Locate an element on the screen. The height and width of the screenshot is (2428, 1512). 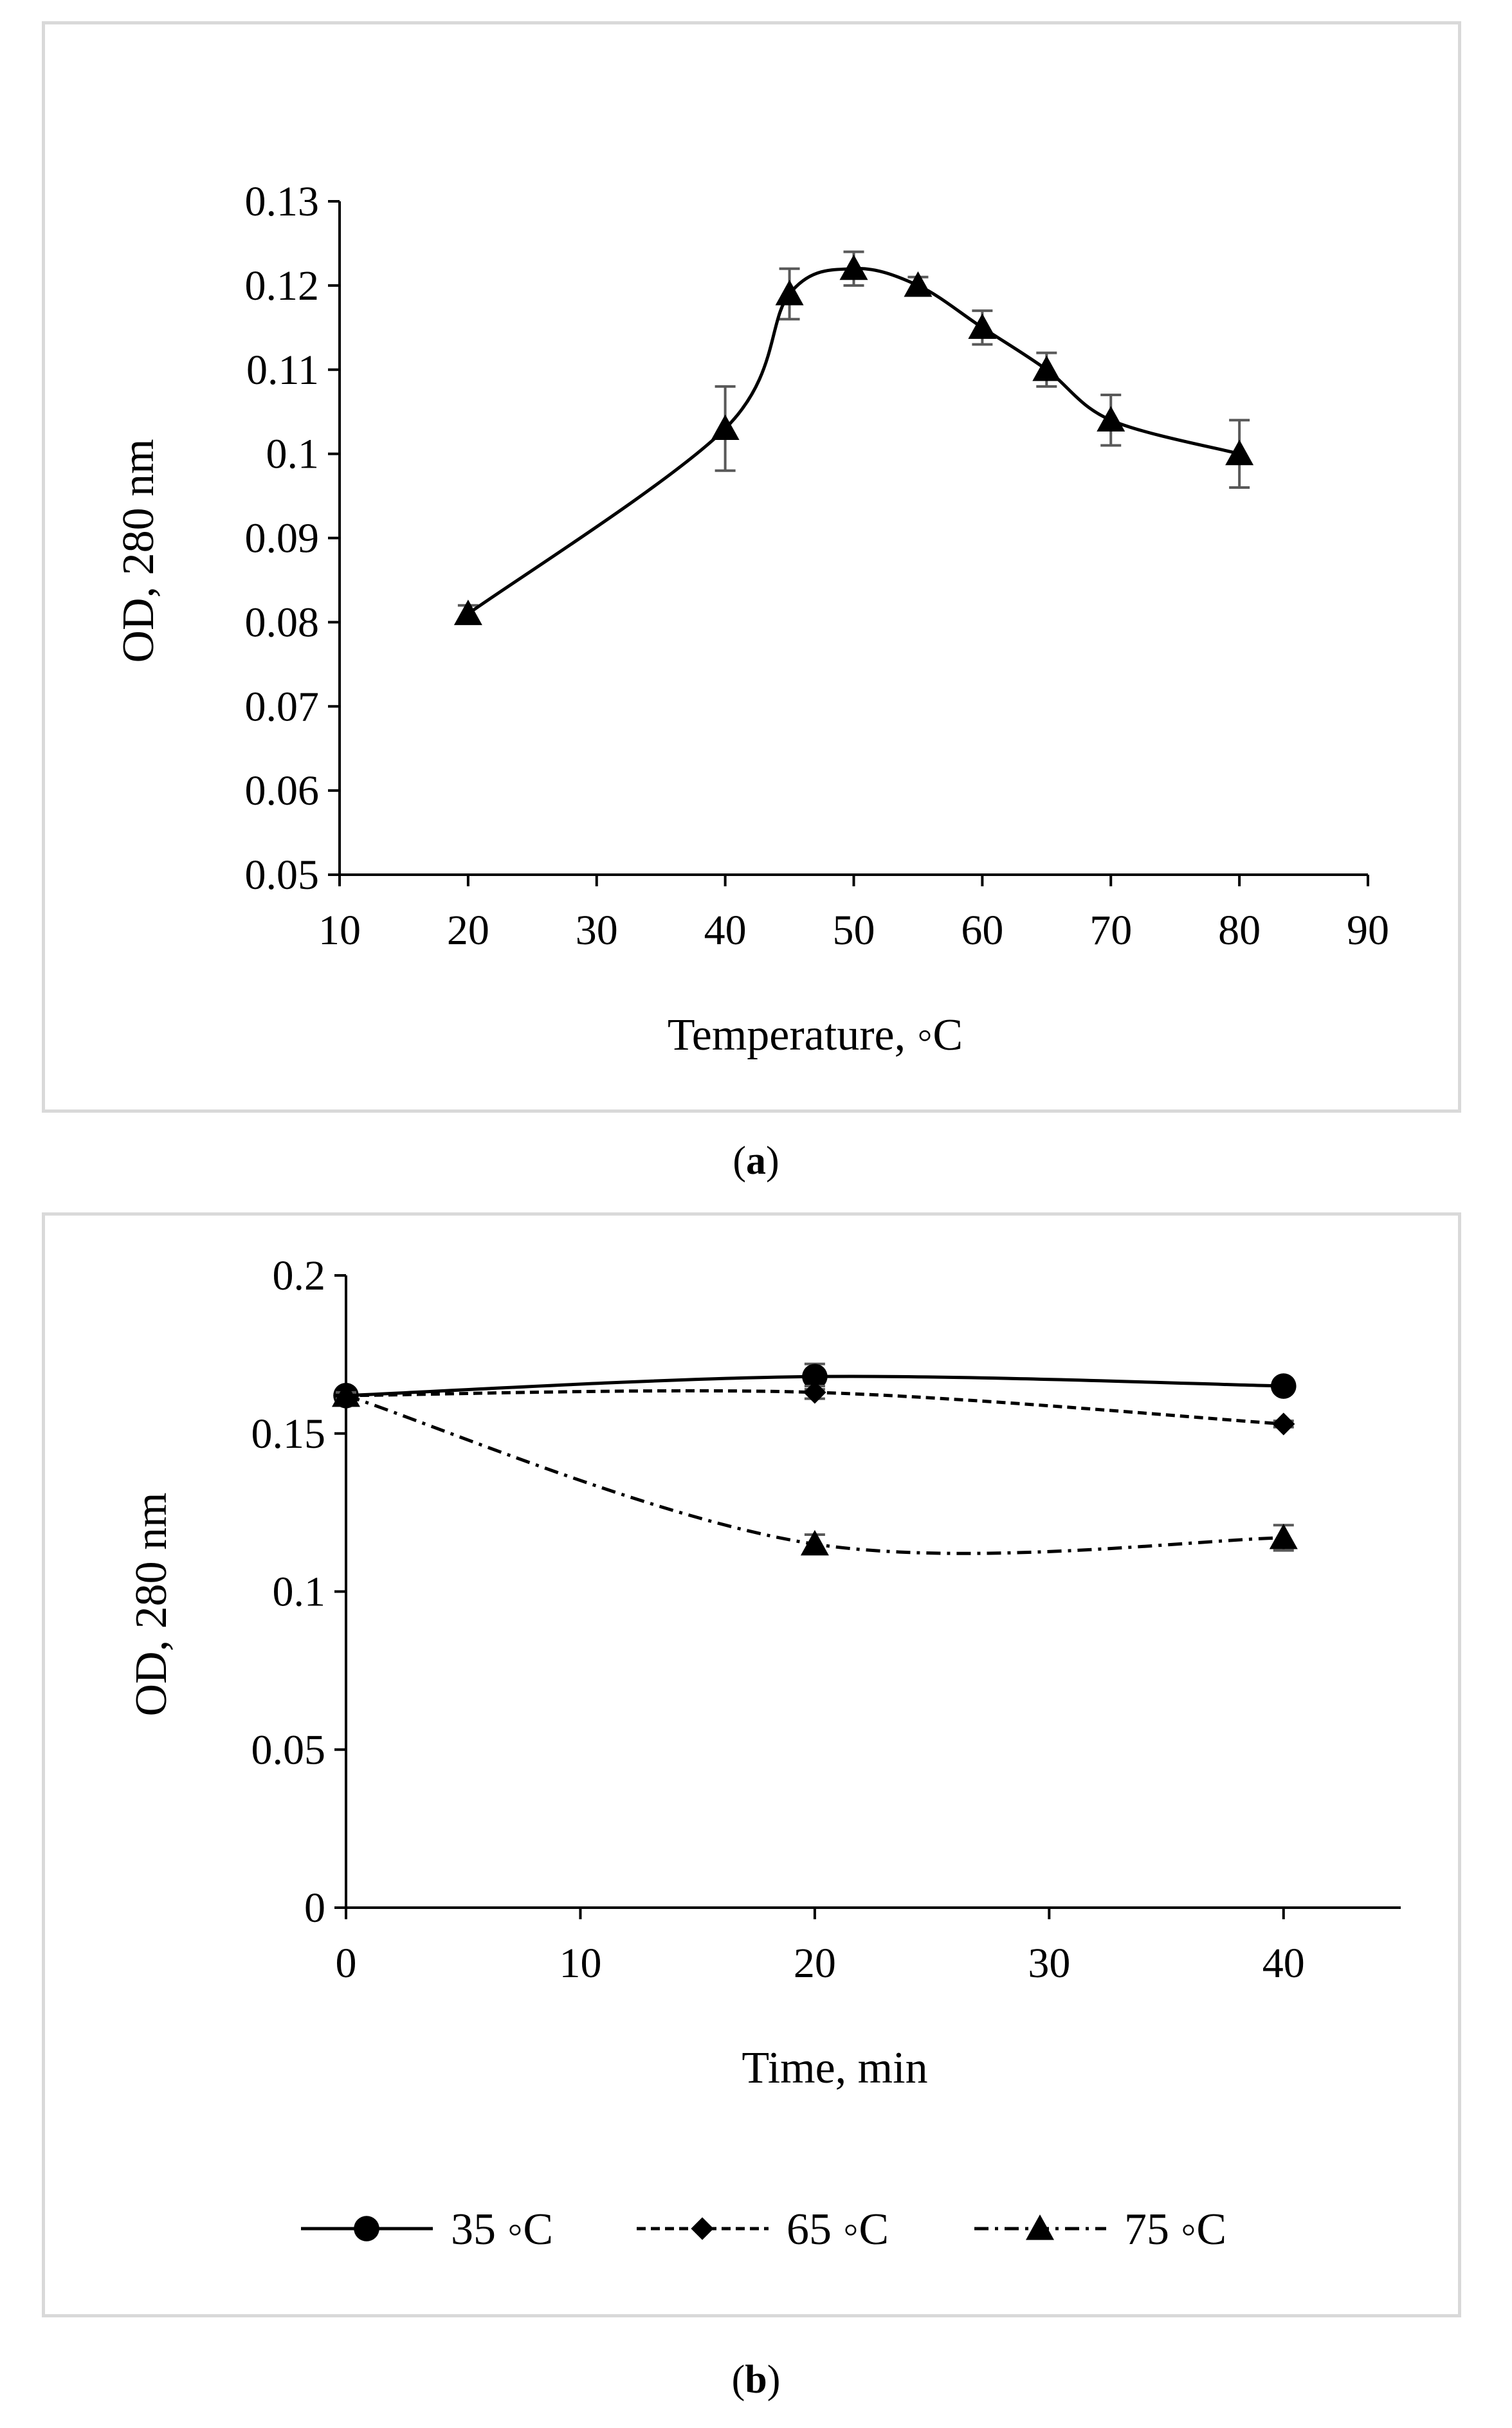
y-tick-label: 0.11 is located at coordinates (282, 370).